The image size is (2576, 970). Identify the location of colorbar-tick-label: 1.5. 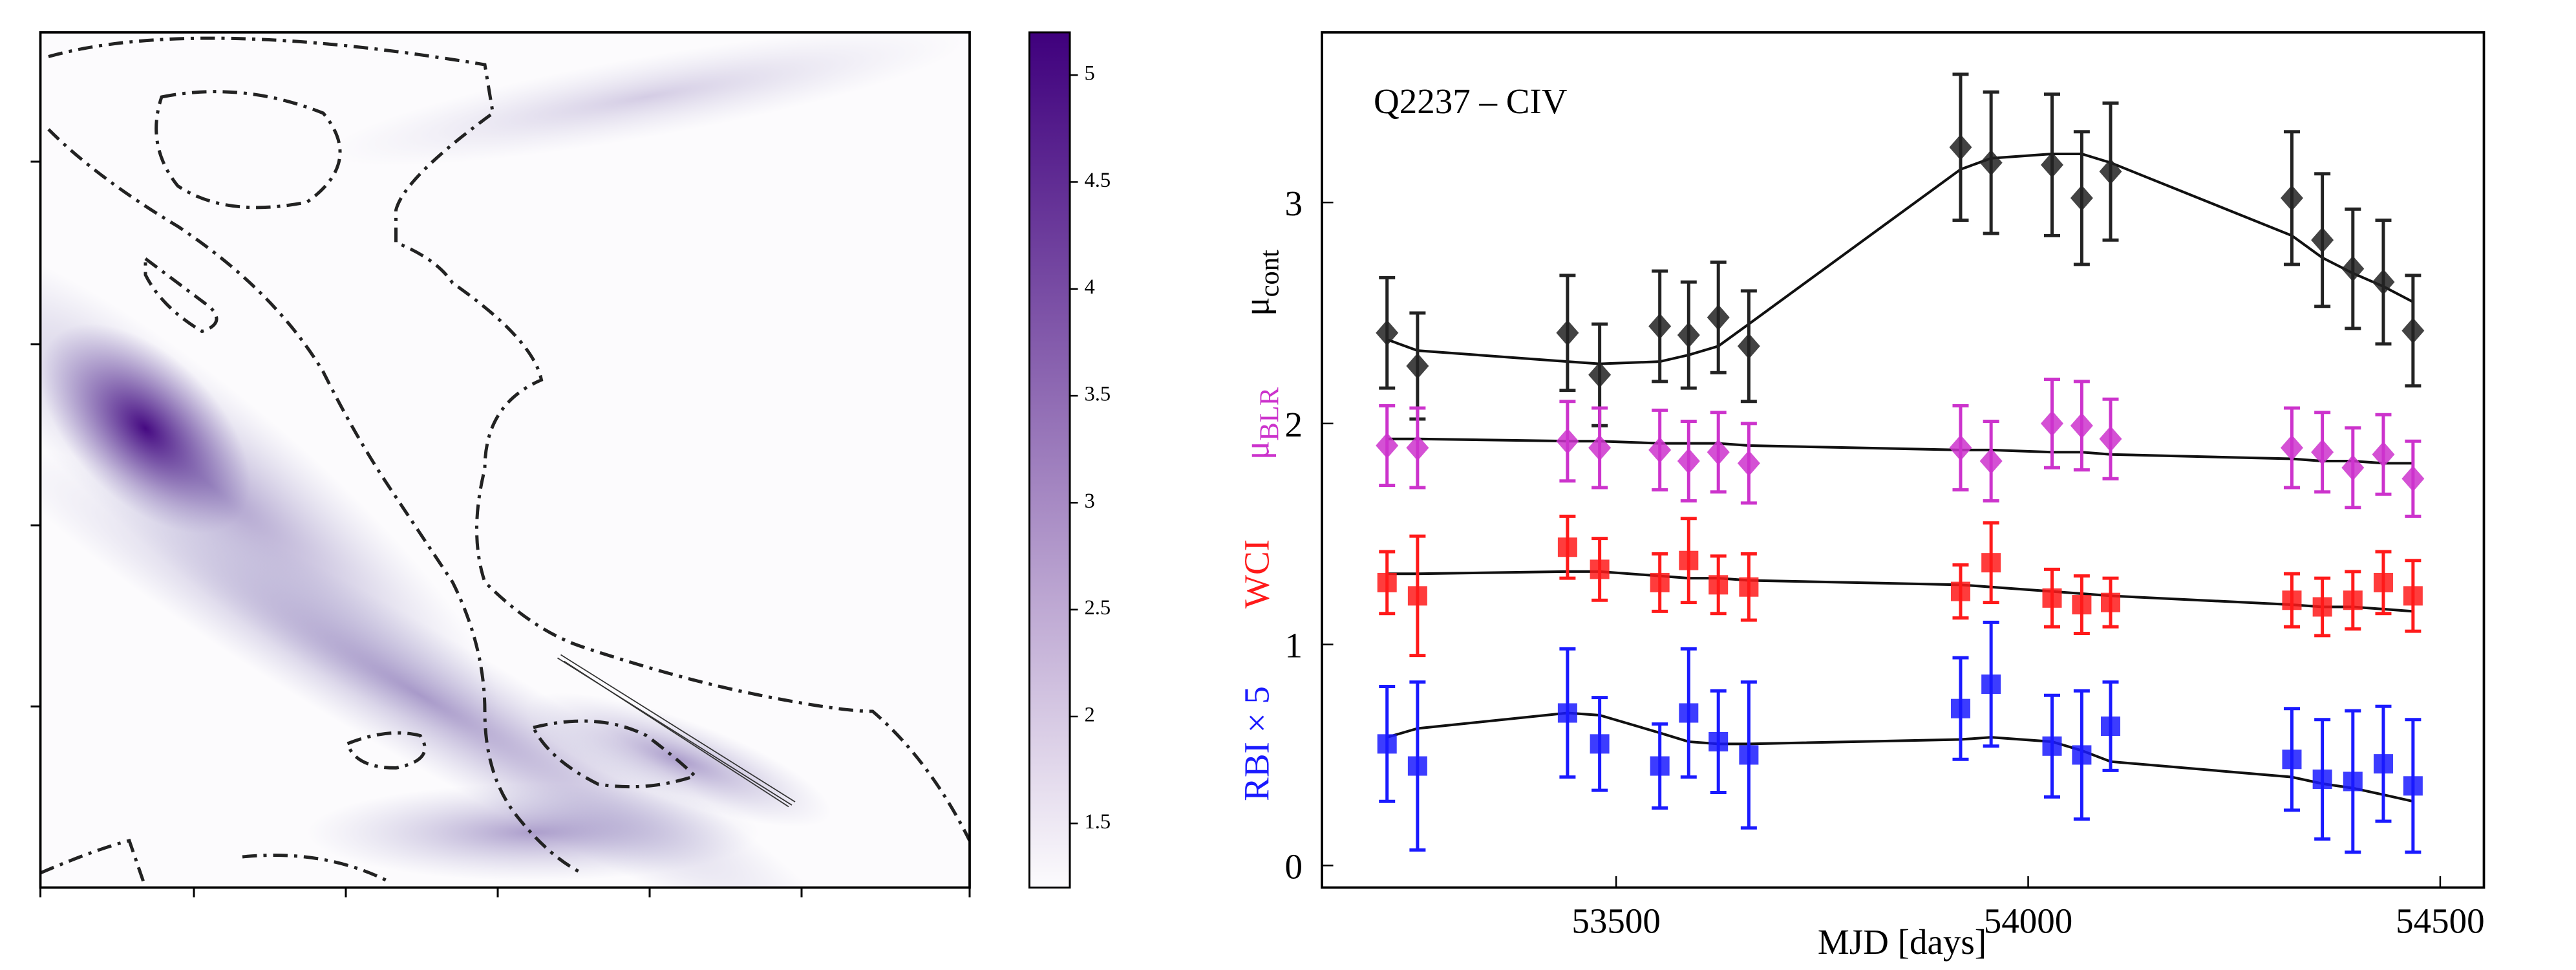
(1098, 822).